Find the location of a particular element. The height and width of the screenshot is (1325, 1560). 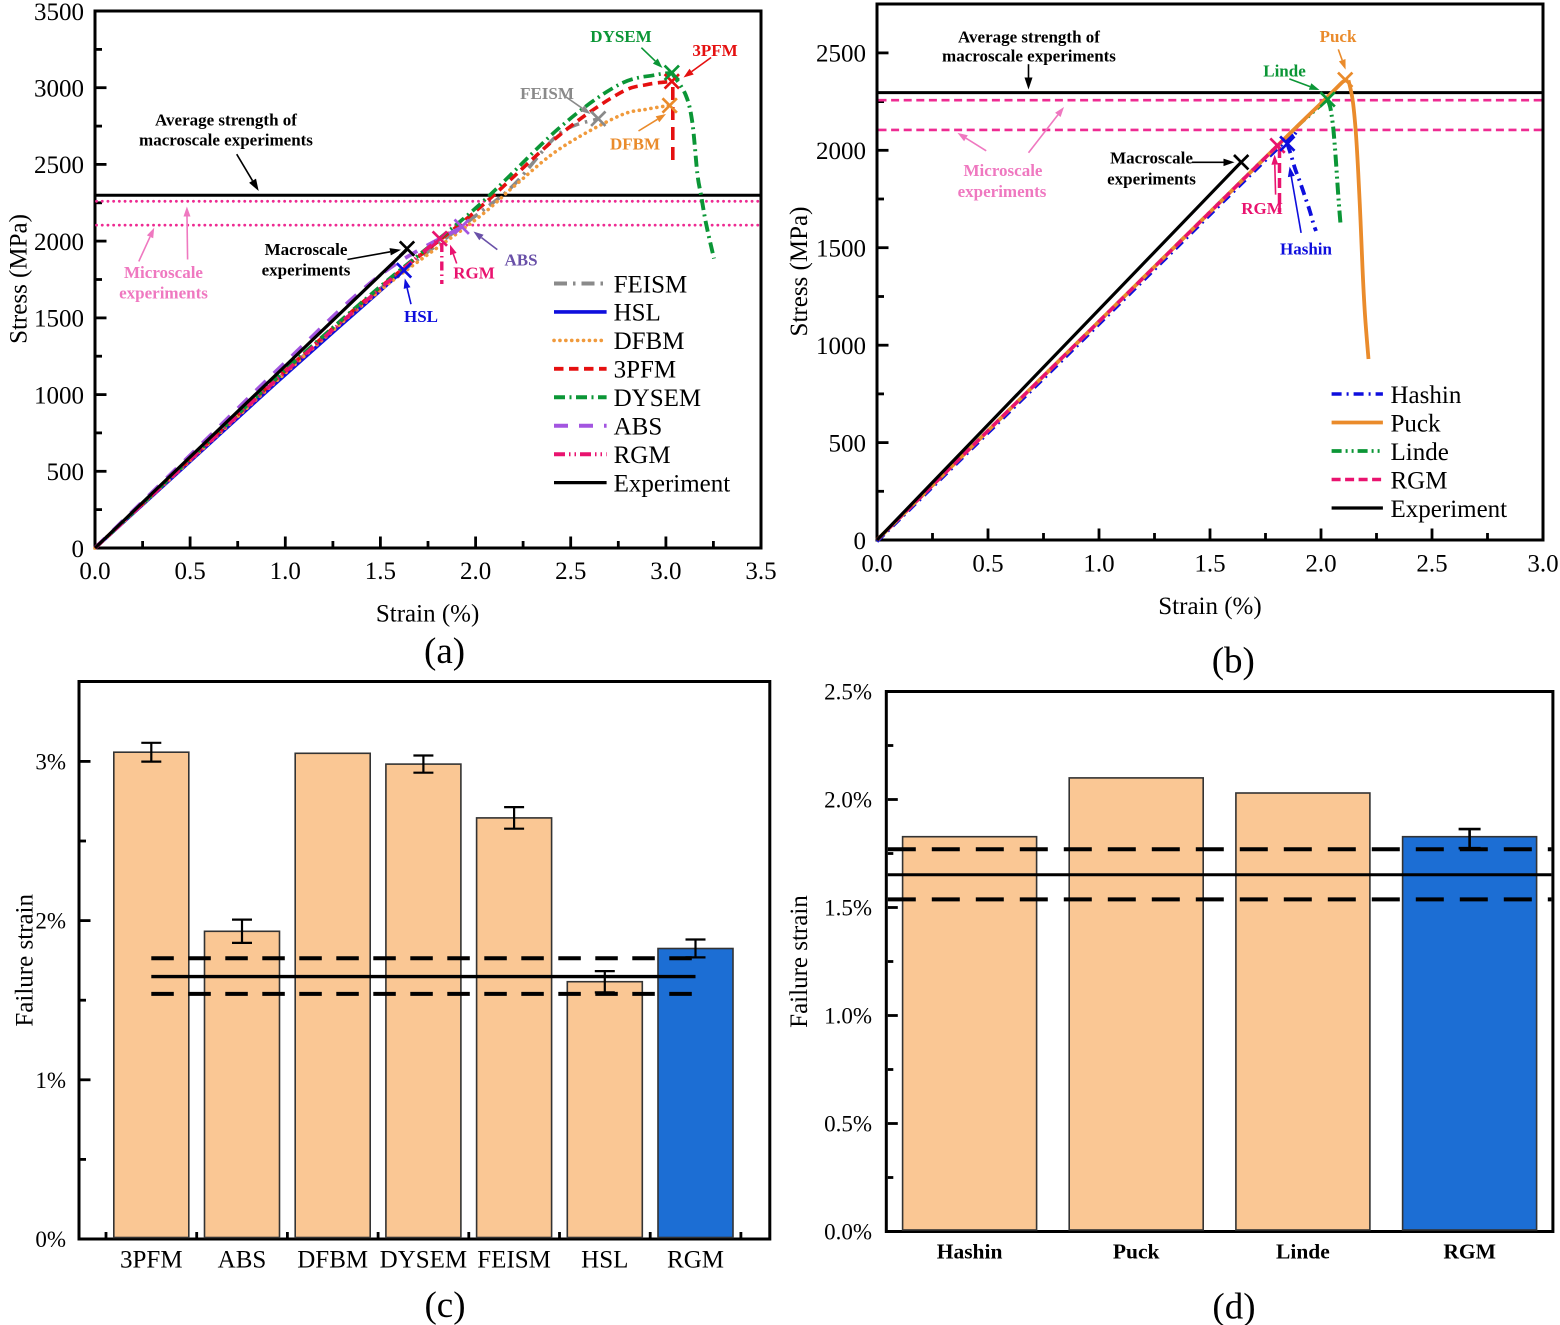

svg-text: 3.5 is located at coordinates (760, 571).